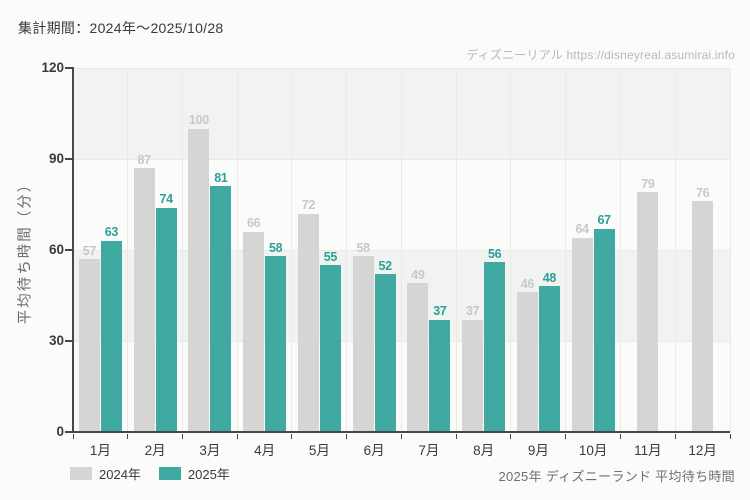 The width and height of the screenshot is (750, 500). What do you see at coordinates (166, 319) in the screenshot?
I see `bar-2025年-2月` at bounding box center [166, 319].